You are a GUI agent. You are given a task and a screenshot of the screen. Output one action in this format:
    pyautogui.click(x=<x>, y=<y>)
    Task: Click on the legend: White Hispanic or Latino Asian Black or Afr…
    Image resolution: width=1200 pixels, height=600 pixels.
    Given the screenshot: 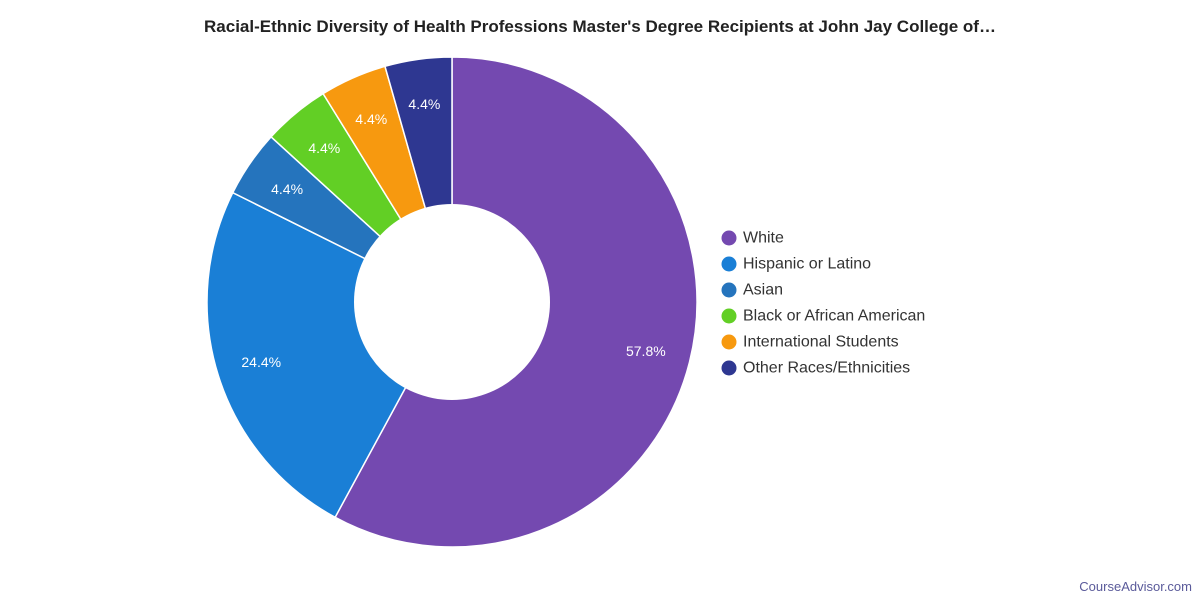 What is the action you would take?
    pyautogui.click(x=823, y=303)
    